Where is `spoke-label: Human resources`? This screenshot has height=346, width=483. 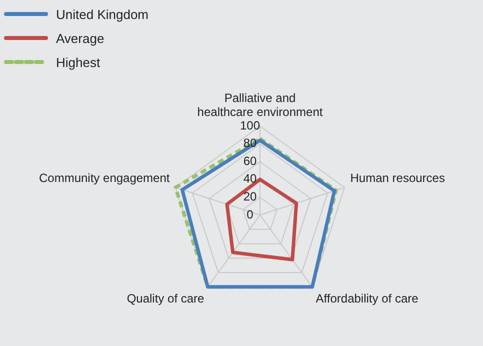
spoke-label: Human resources is located at coordinates (397, 177).